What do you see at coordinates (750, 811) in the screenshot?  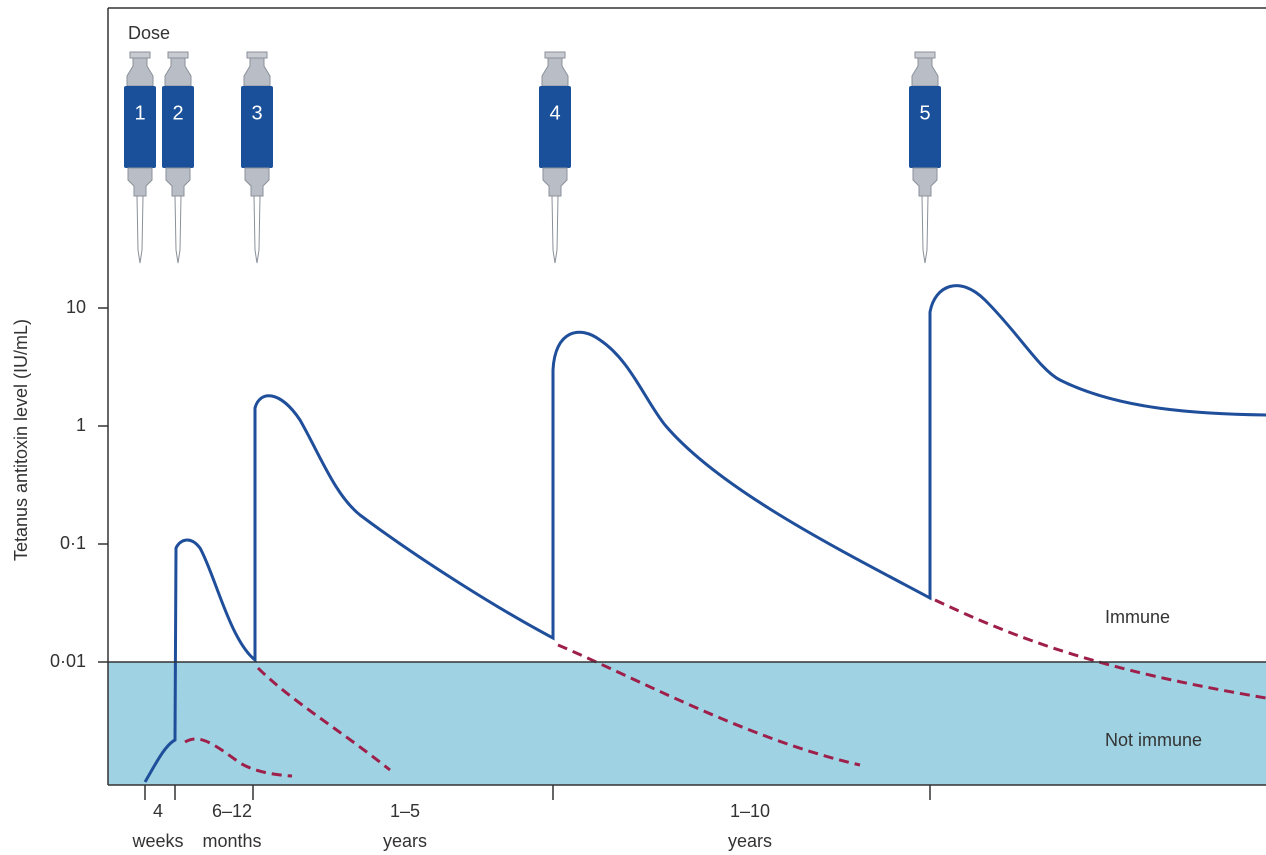 I see `x-interval-label: 1–10` at bounding box center [750, 811].